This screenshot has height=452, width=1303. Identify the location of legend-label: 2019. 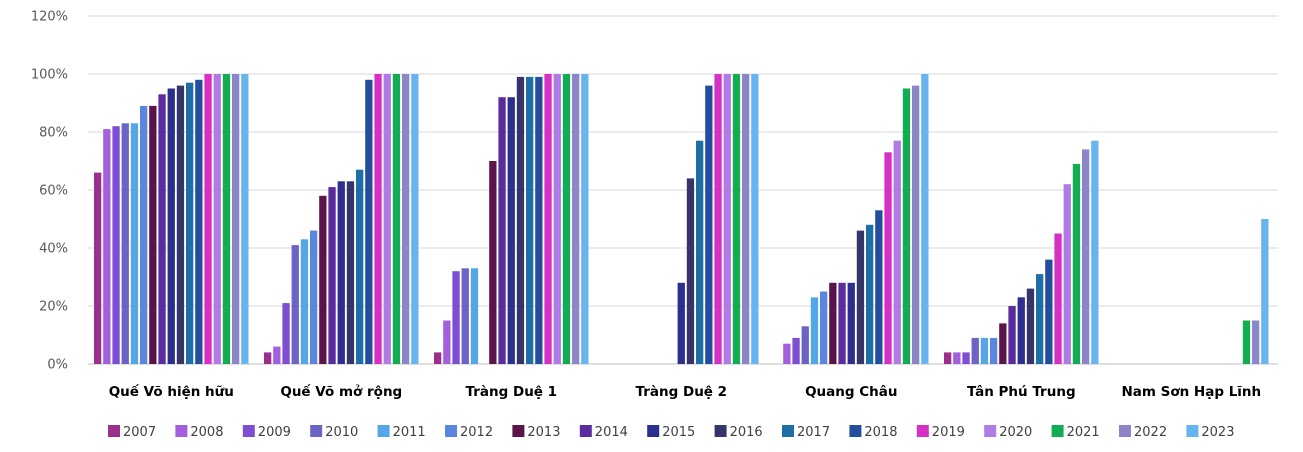
(948, 432).